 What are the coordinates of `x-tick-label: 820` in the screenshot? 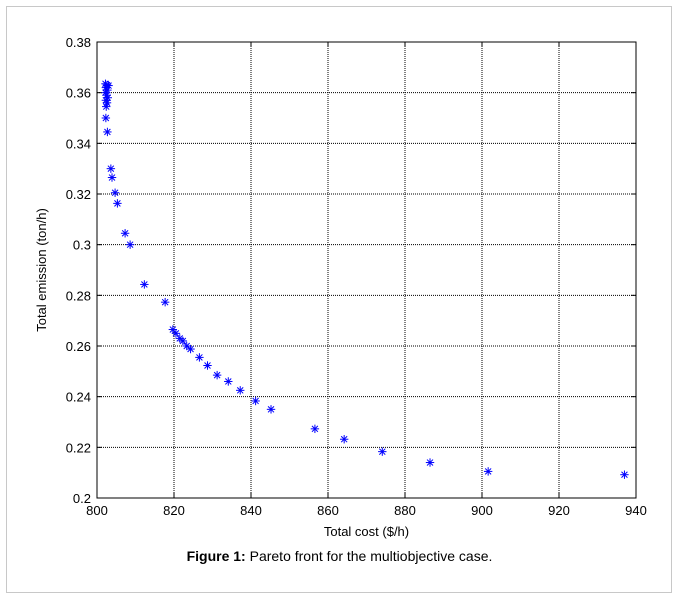 It's located at (174, 510).